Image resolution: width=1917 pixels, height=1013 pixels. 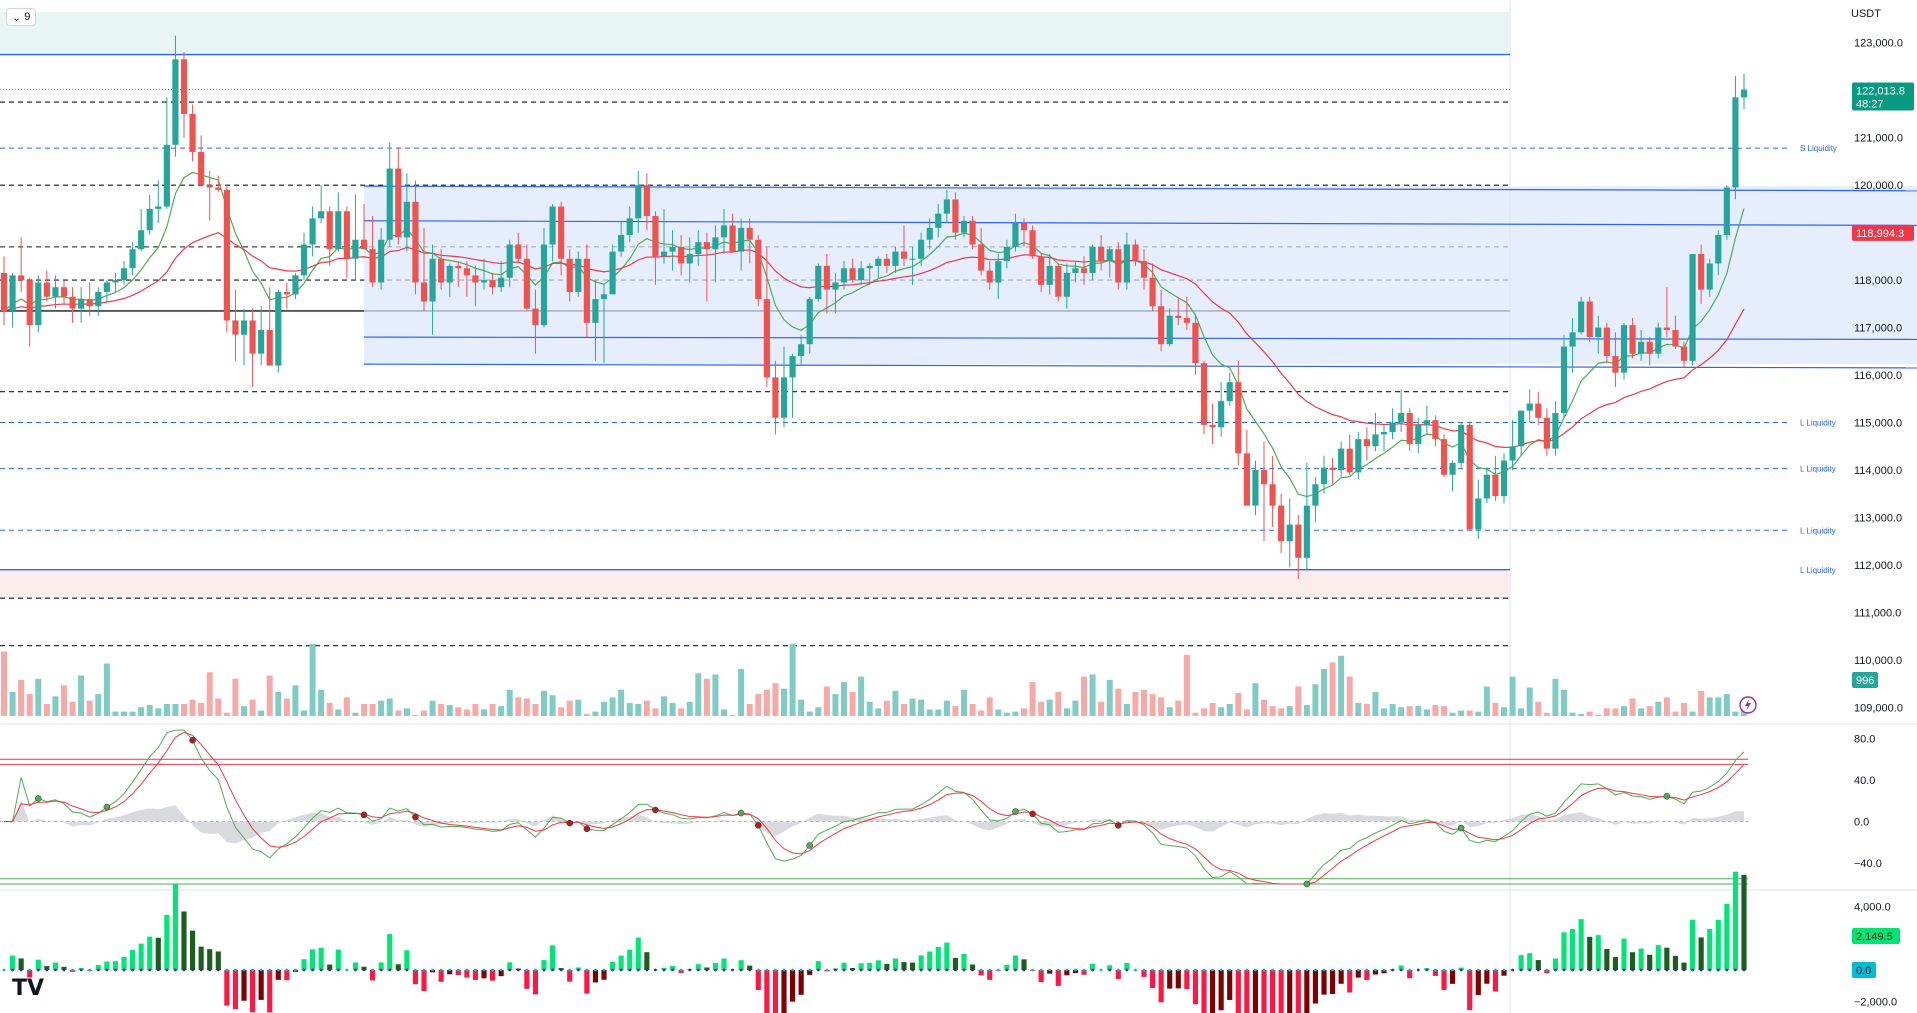 What do you see at coordinates (755, 33) in the screenshot?
I see `supply-zone` at bounding box center [755, 33].